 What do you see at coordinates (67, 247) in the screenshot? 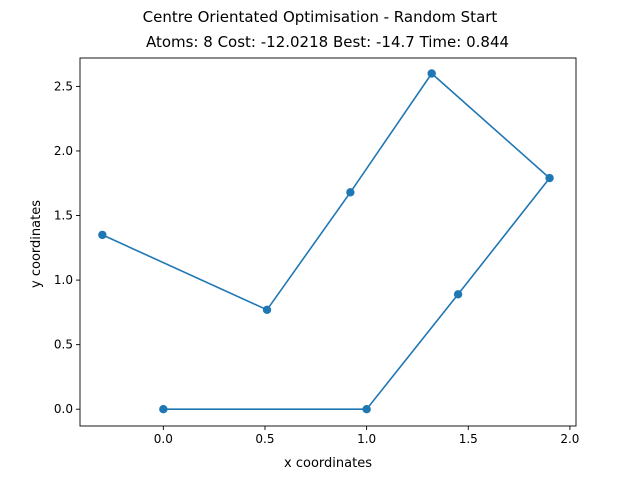
I see `y-axis-ticks: 0.0 0.5 1.0 1.5 2.0 2.5` at bounding box center [67, 247].